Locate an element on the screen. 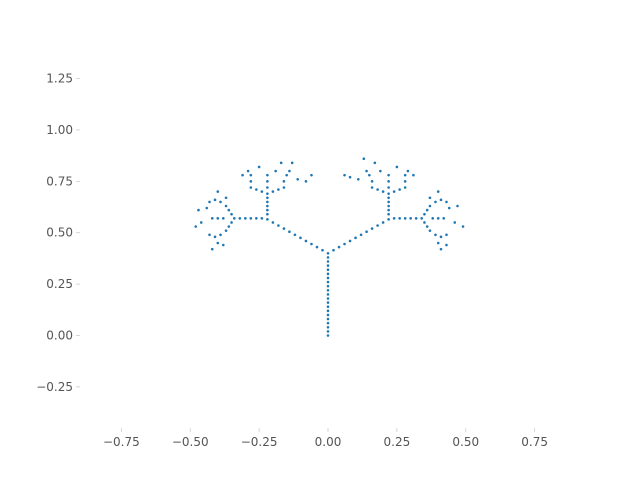 Image resolution: width=640 pixels, height=480 pixels. x-tick-label: −0.50 is located at coordinates (190, 442).